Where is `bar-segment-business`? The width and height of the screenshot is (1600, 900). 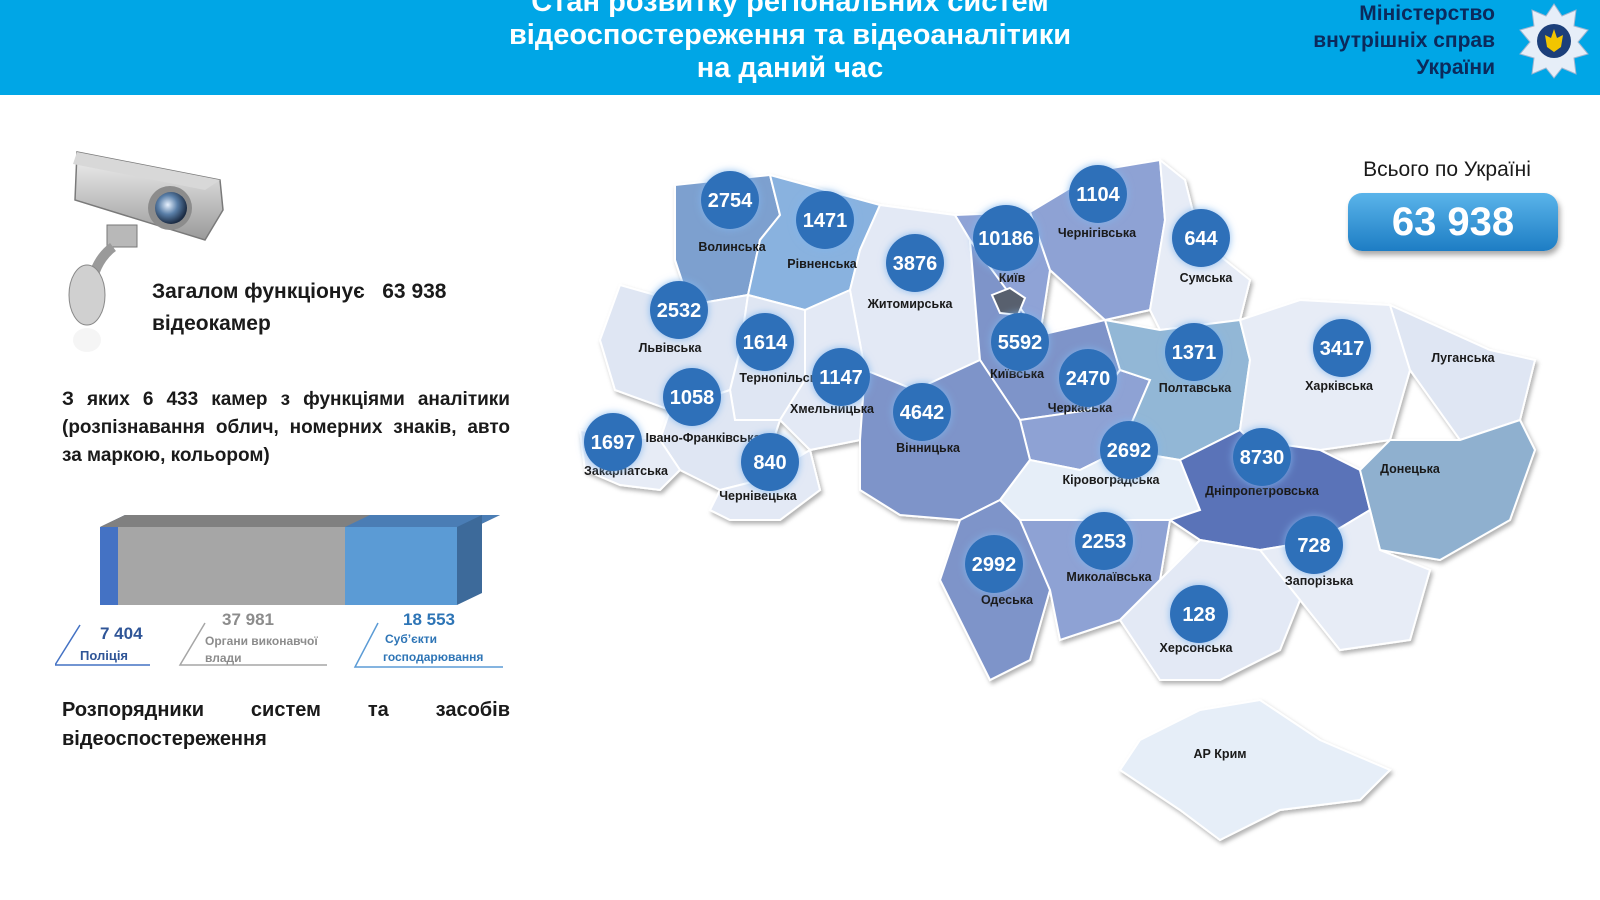 bar-segment-business is located at coordinates (401, 566).